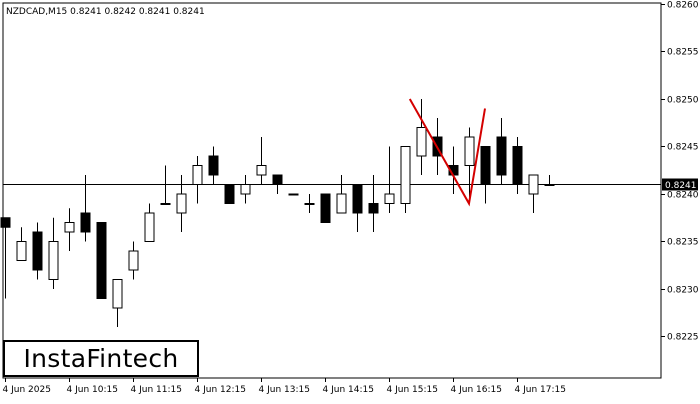 The image size is (700, 404). I want to click on x-tick-label: 4 Jun 10:15, so click(92, 390).